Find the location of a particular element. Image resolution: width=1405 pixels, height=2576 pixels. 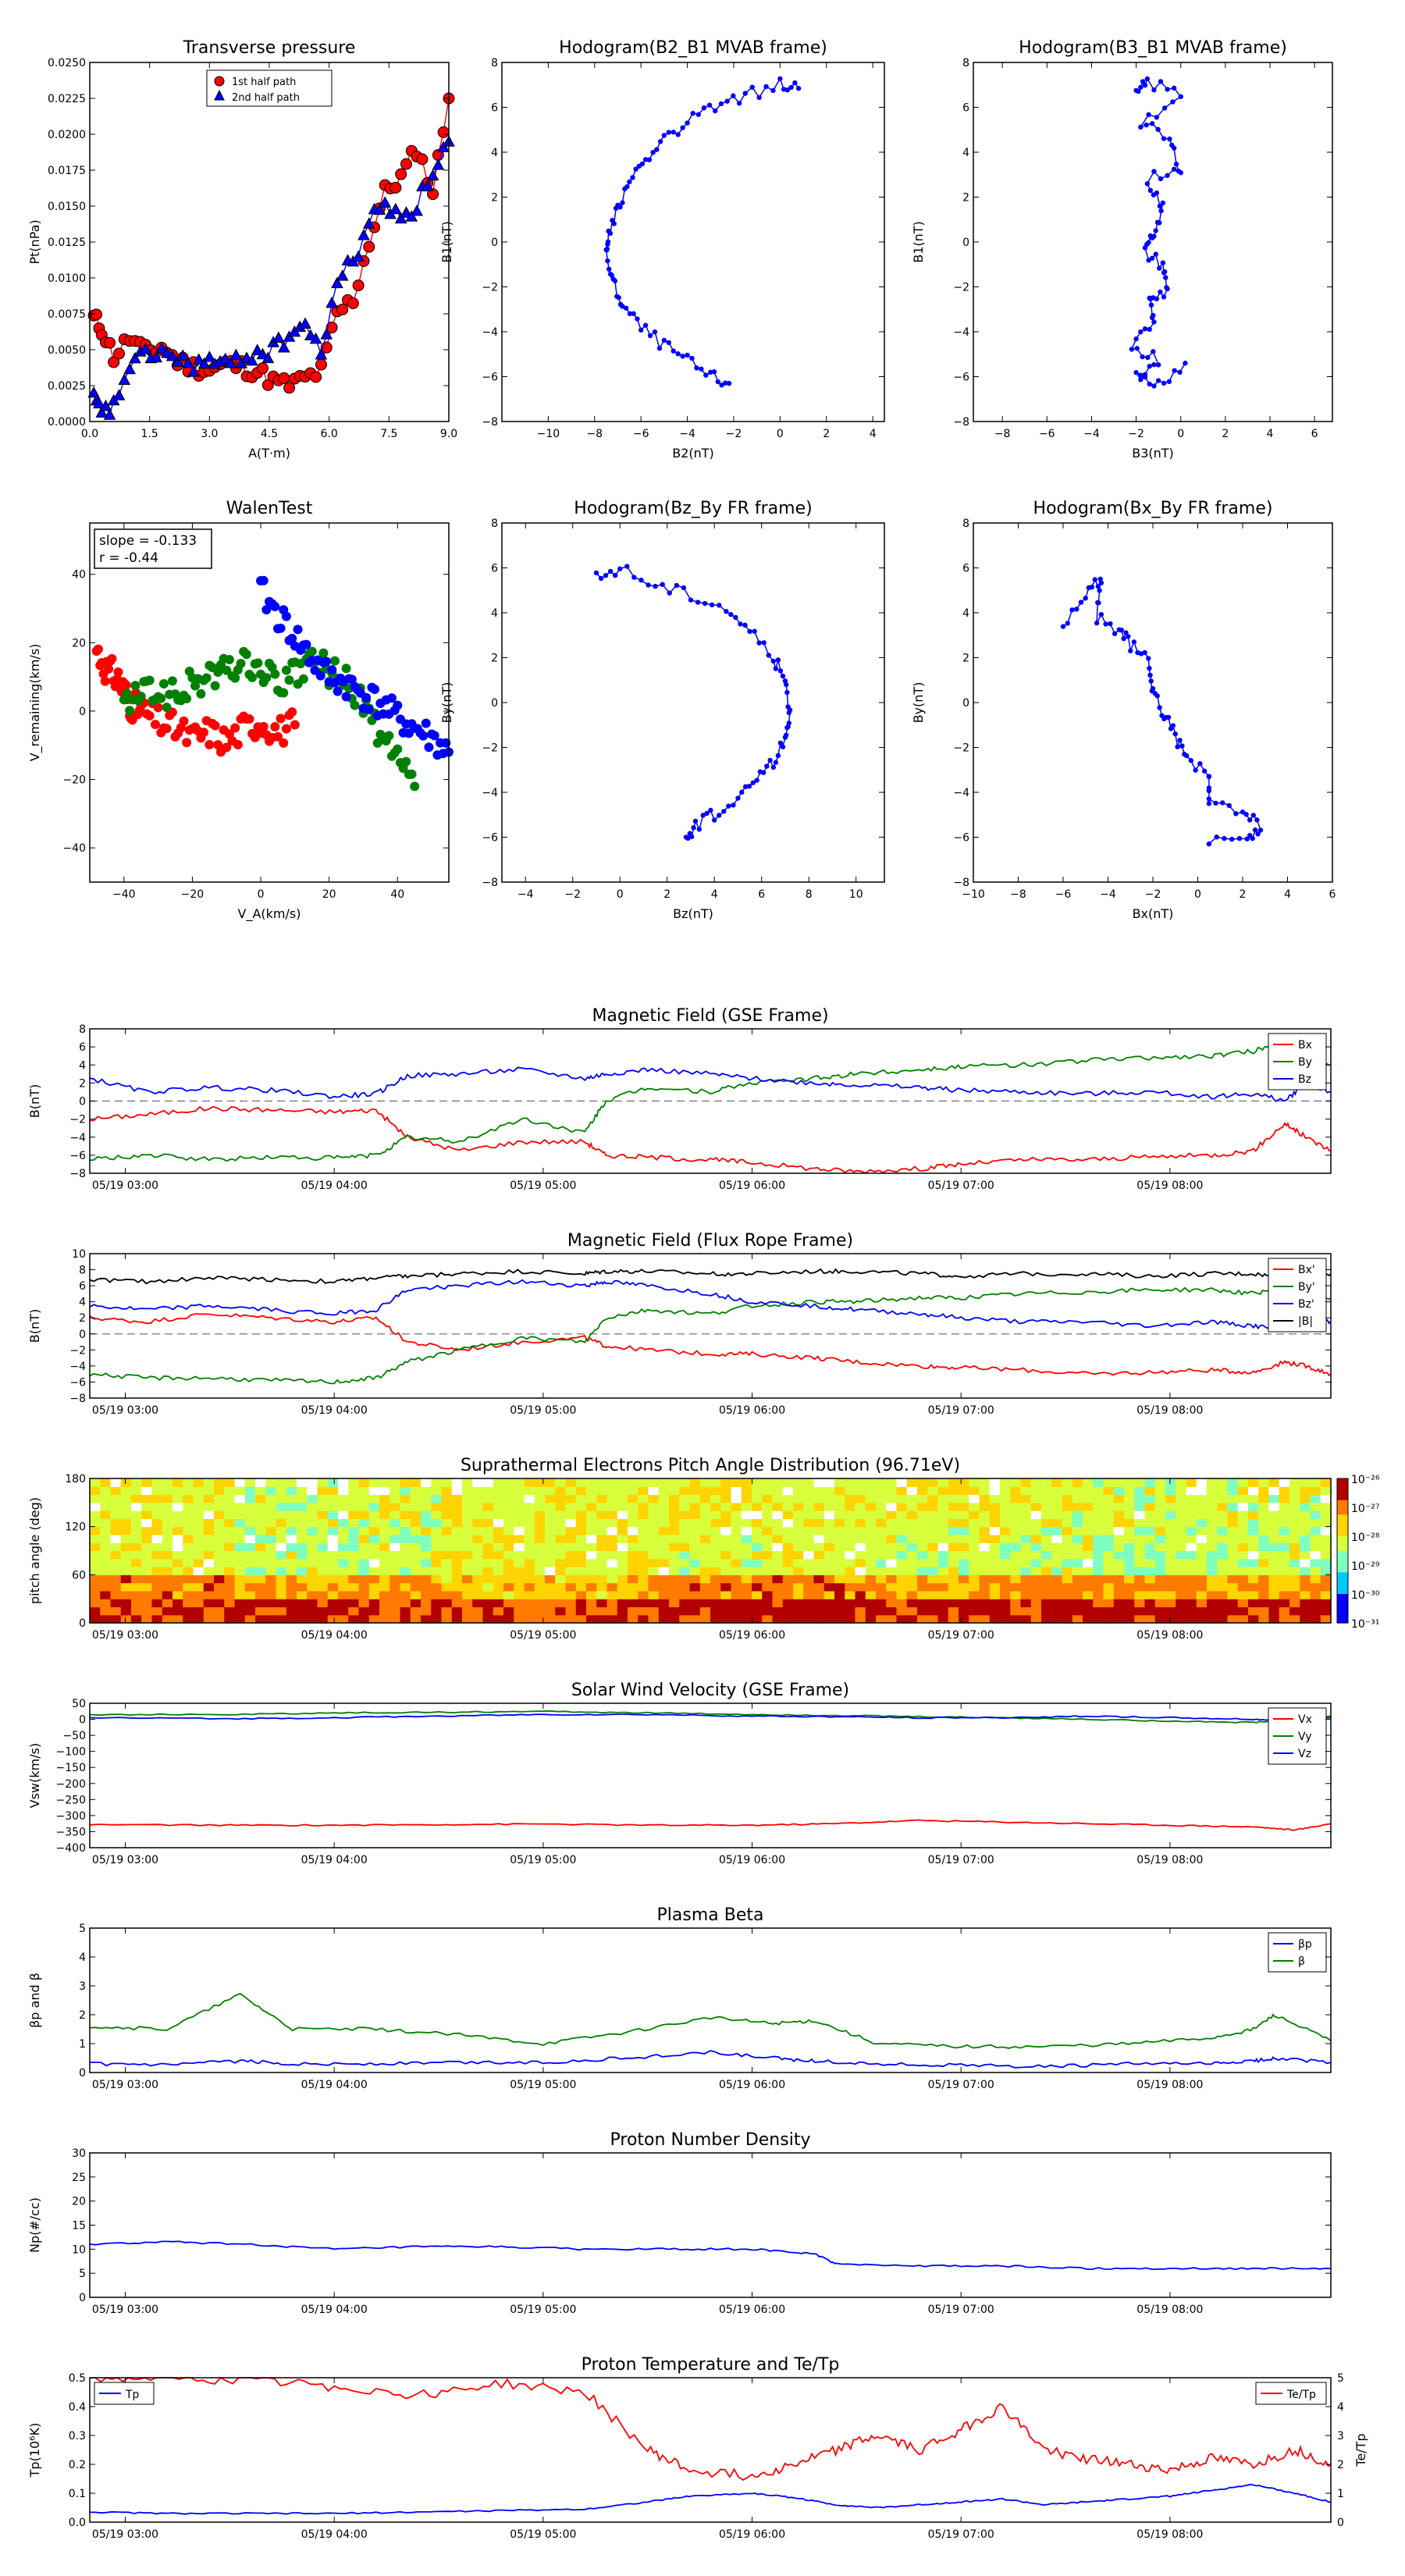

panel-np-ytick-label: 10 is located at coordinates (79, 2249).